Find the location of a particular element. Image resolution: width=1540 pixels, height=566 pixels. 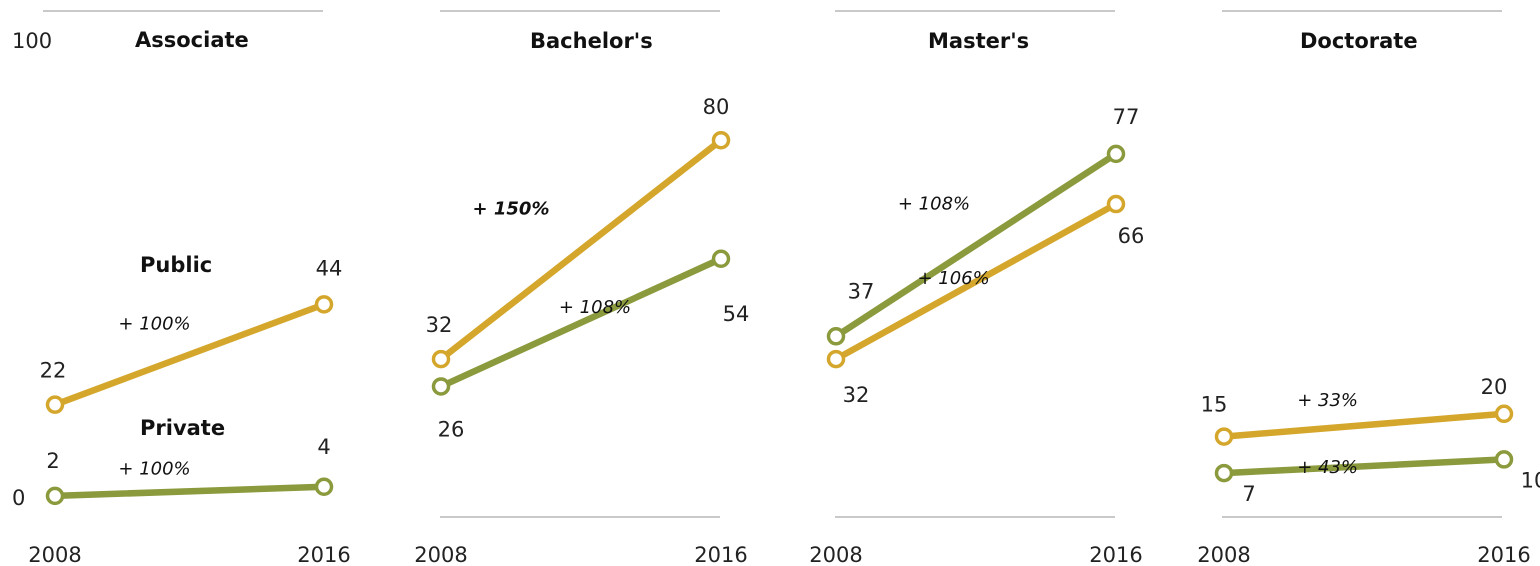

panel-masters: Master's is located at coordinates (978, 41).